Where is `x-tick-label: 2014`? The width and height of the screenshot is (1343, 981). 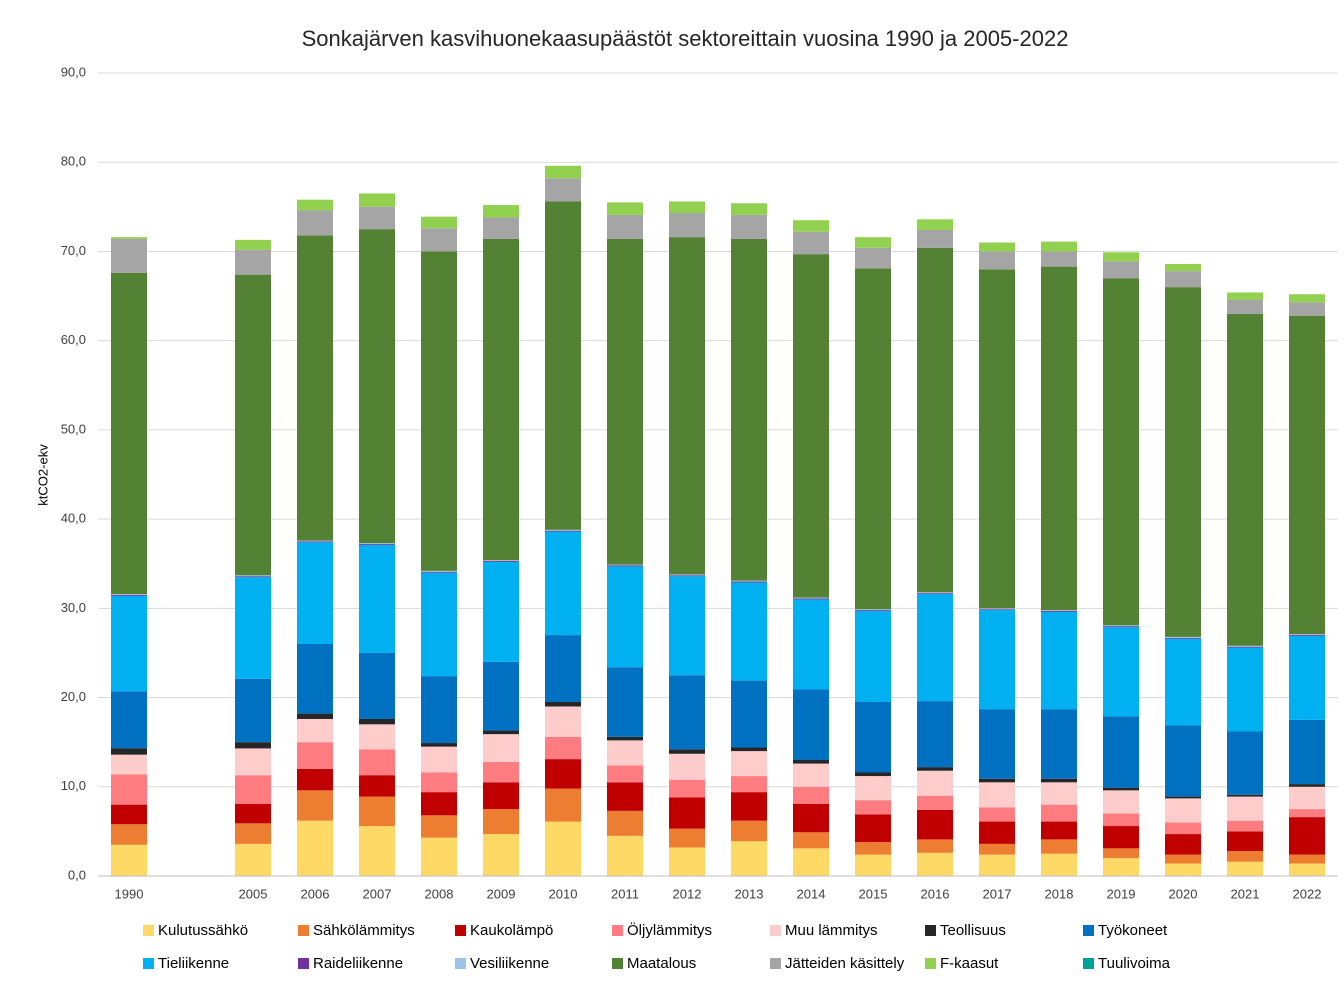
x-tick-label: 2014 is located at coordinates (811, 893).